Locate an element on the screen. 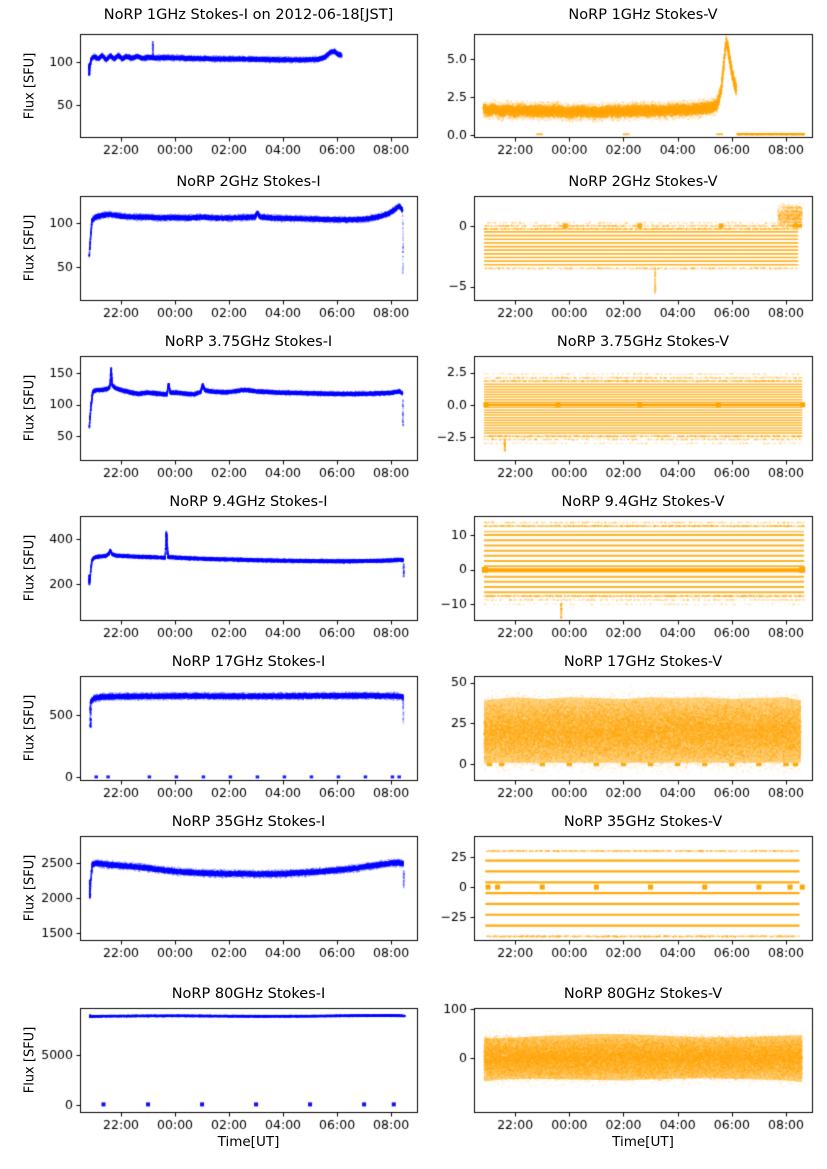  chart-canvas-9.4ghz-stokes-v is located at coordinates (628, 566).